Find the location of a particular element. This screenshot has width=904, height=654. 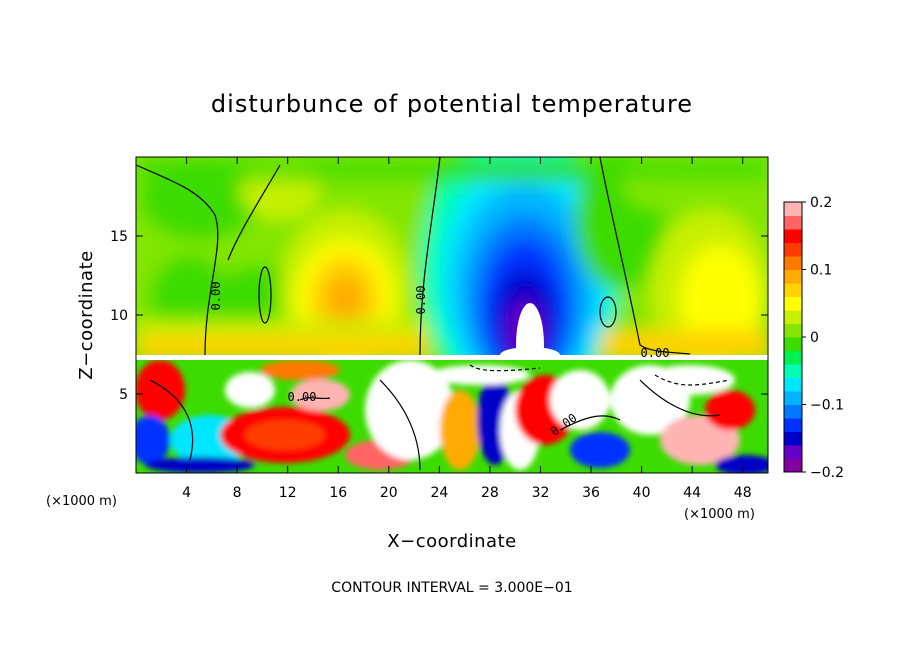

x-tick-label: 24 is located at coordinates (439, 493).